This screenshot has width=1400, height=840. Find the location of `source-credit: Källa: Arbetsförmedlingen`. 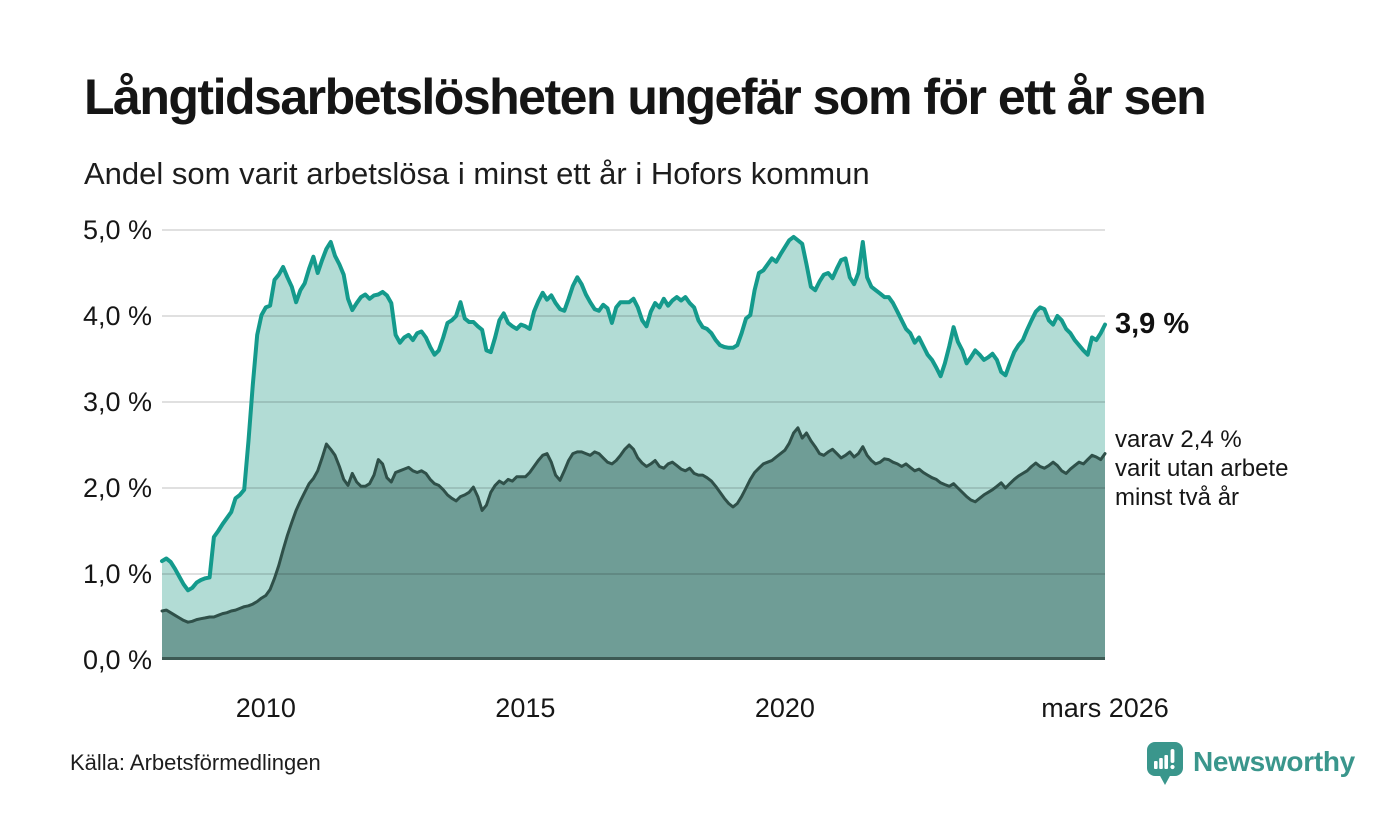

source-credit: Källa: Arbetsförmedlingen is located at coordinates (195, 762).